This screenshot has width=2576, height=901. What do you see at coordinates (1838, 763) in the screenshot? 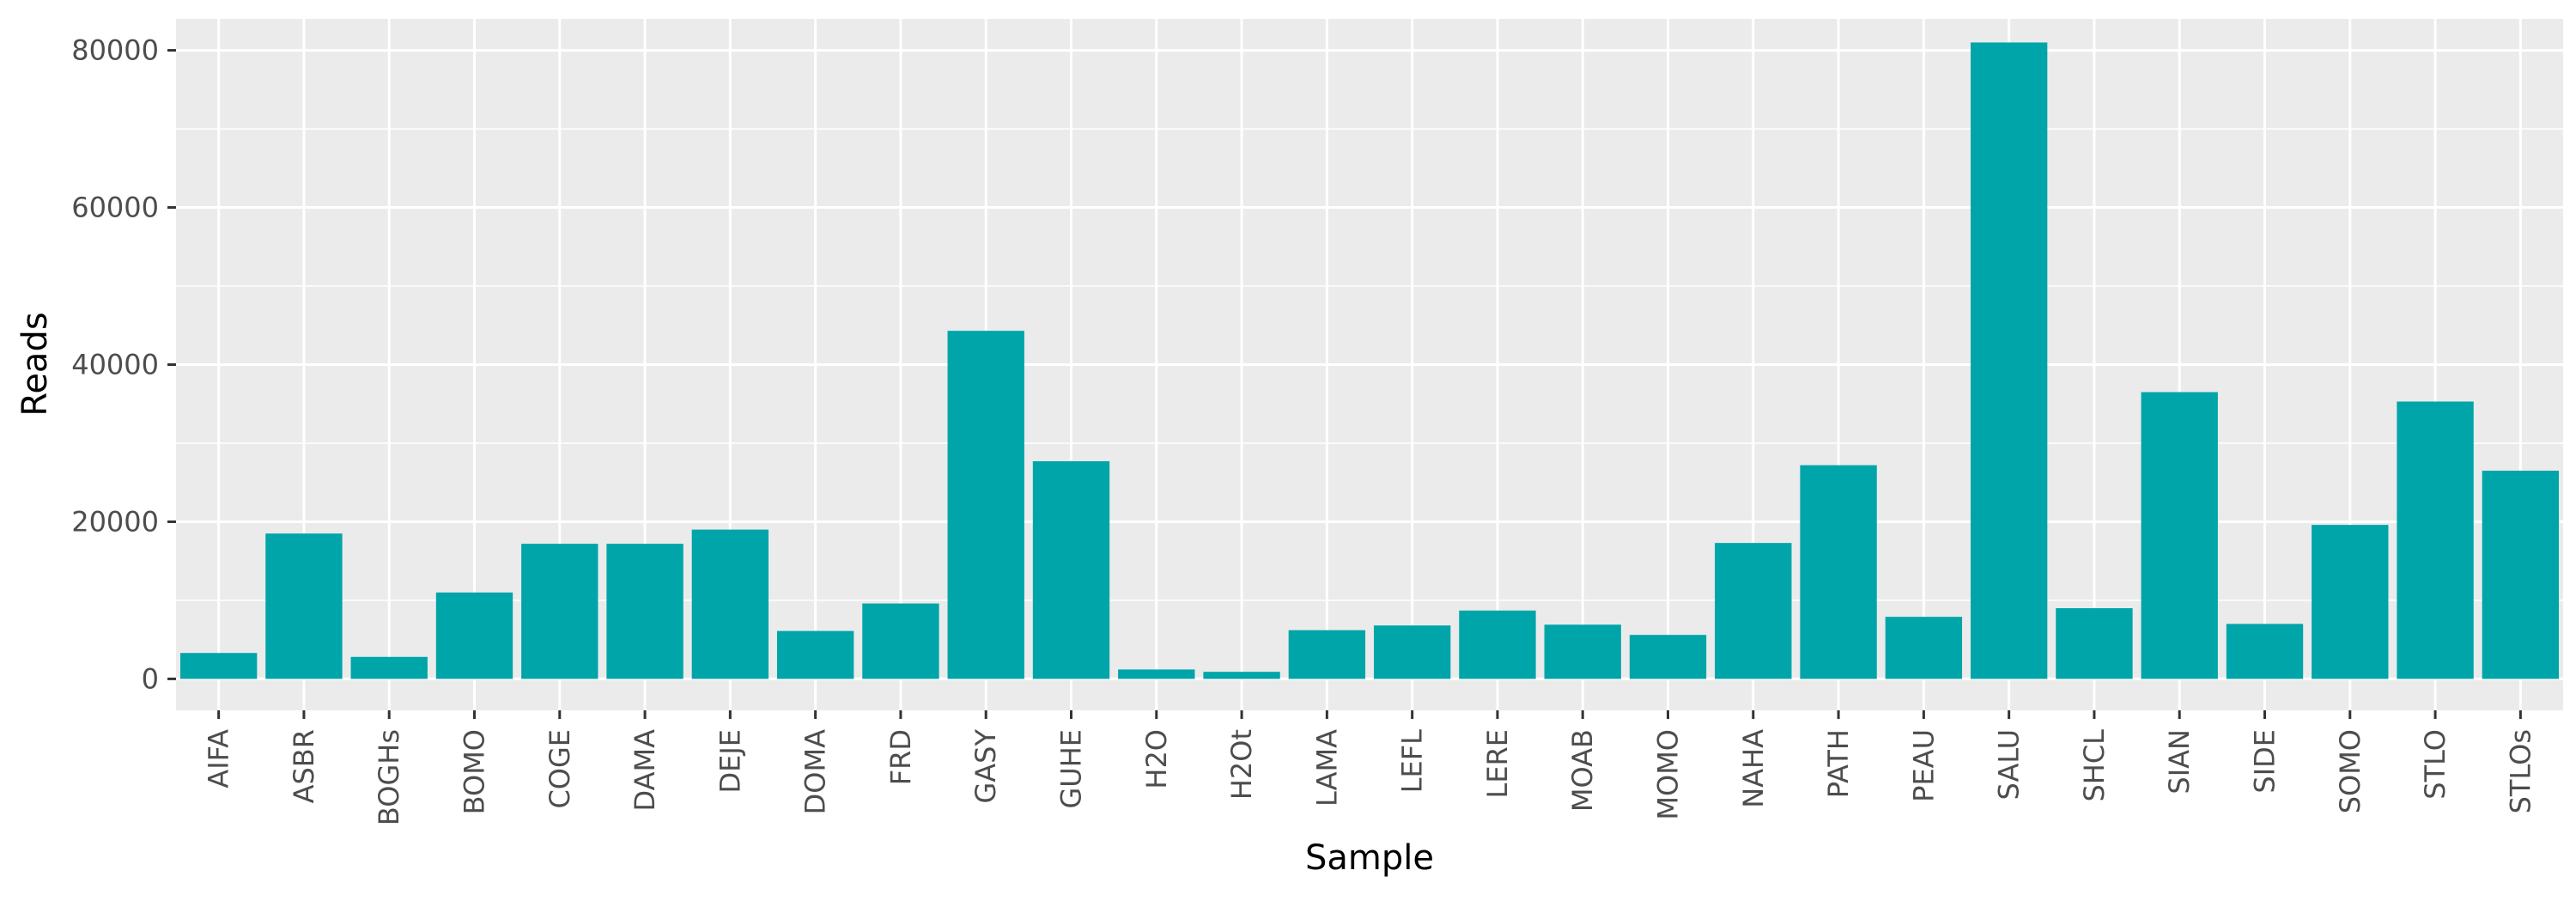
I see `x-tick-label: PATH` at bounding box center [1838, 763].